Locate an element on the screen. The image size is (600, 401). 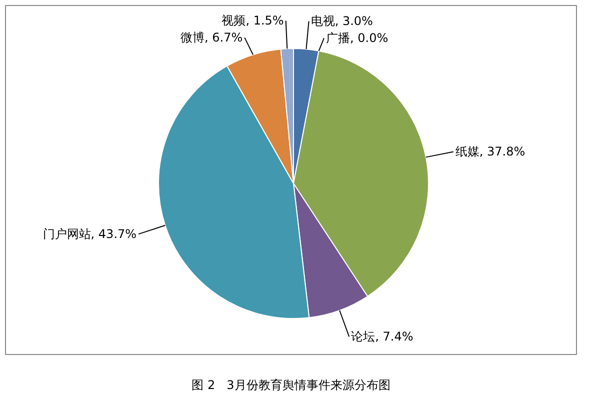
slice-label: 视频, 1.5% is located at coordinates (253, 21).